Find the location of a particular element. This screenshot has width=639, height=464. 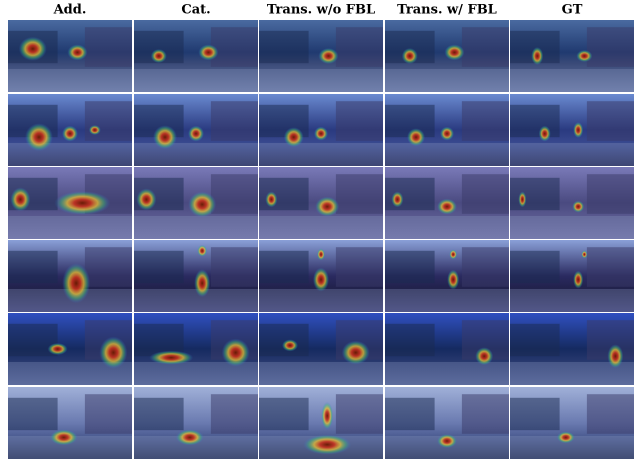

column-header: Add. is located at coordinates (70, 10).